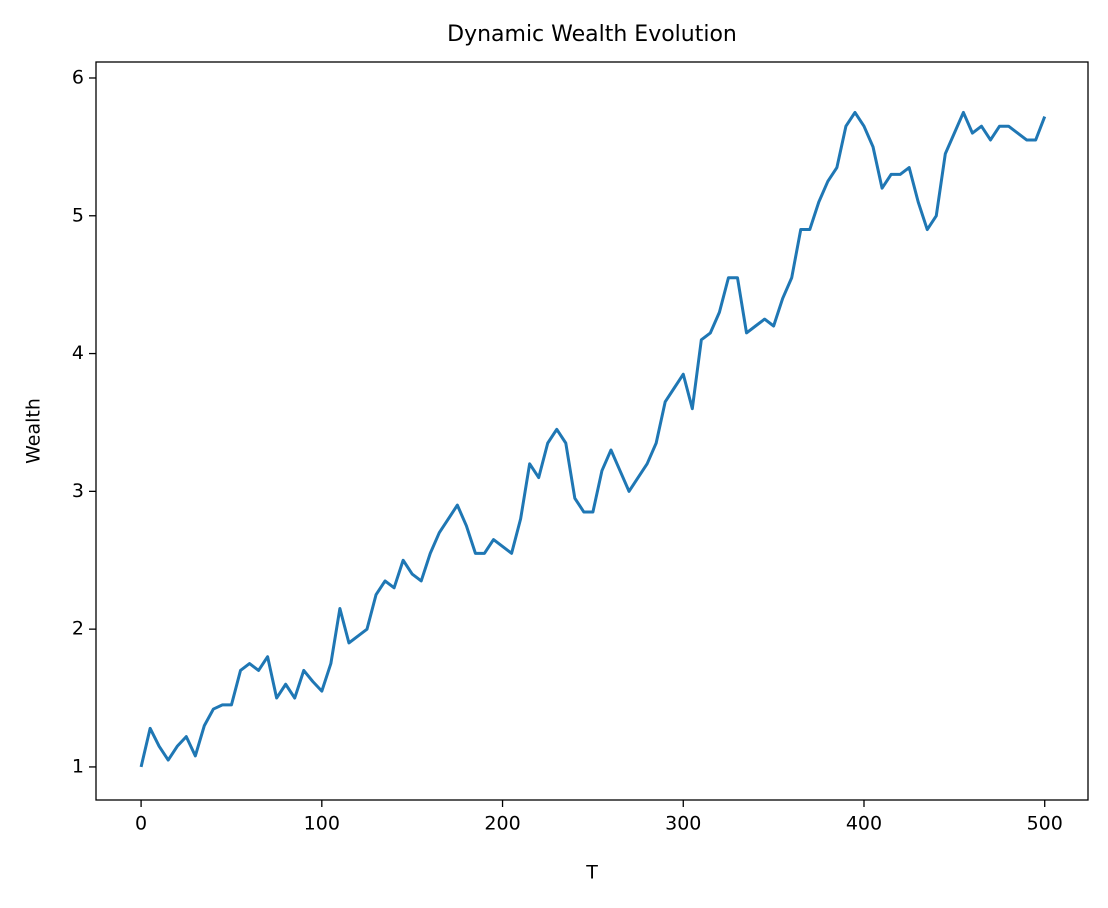  What do you see at coordinates (78, 629) in the screenshot?
I see `y-tick-label: 2` at bounding box center [78, 629].